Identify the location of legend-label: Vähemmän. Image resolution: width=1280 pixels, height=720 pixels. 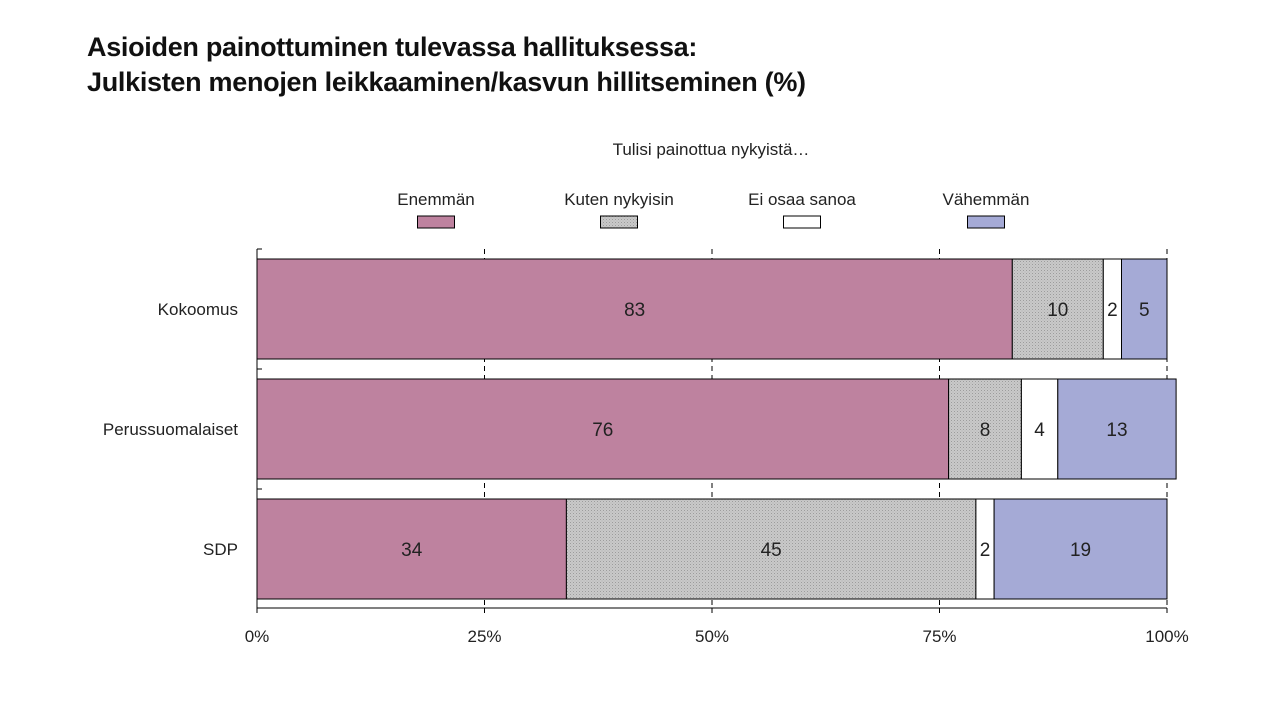
(986, 199).